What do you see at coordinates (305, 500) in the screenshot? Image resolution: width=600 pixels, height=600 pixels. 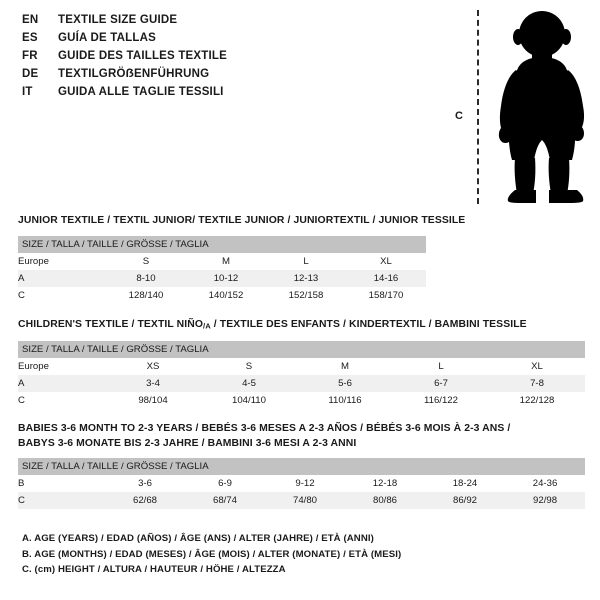 I see `babies-height-3: 74/80` at bounding box center [305, 500].